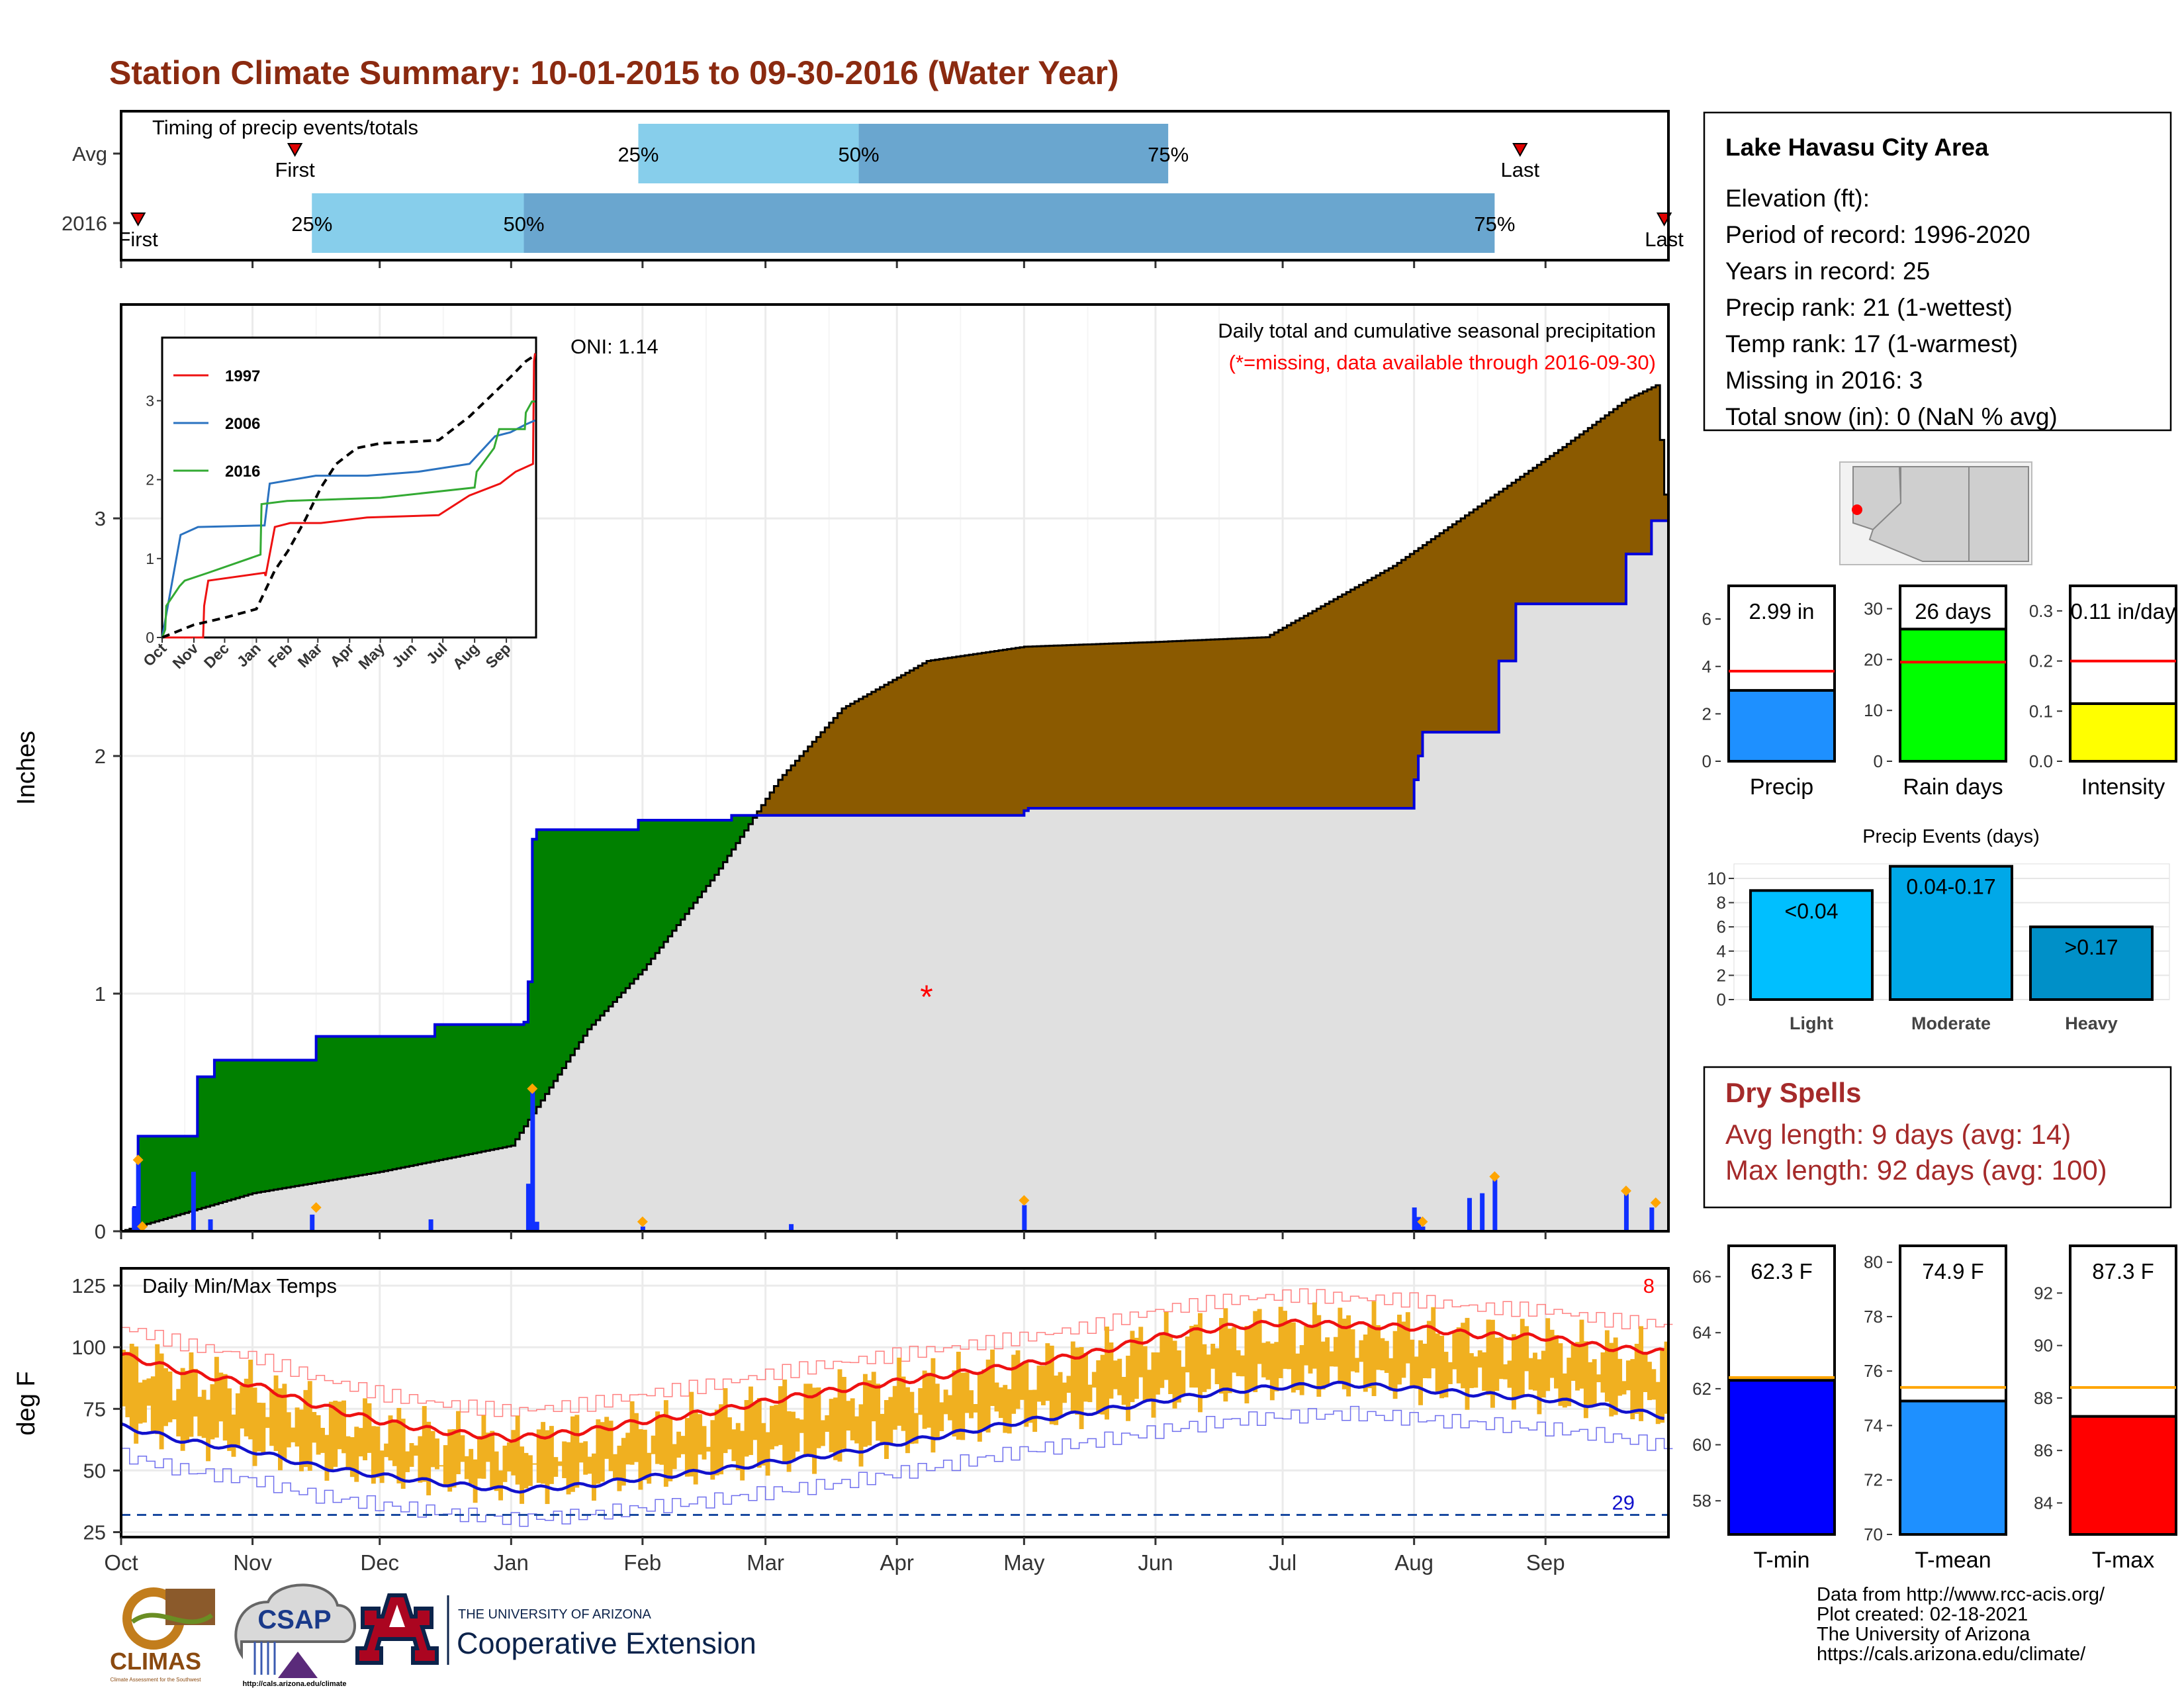 This screenshot has width=2184, height=1688. What do you see at coordinates (1953, 611) in the screenshot?
I see `precip-stat-1-value-label: 26 days` at bounding box center [1953, 611].